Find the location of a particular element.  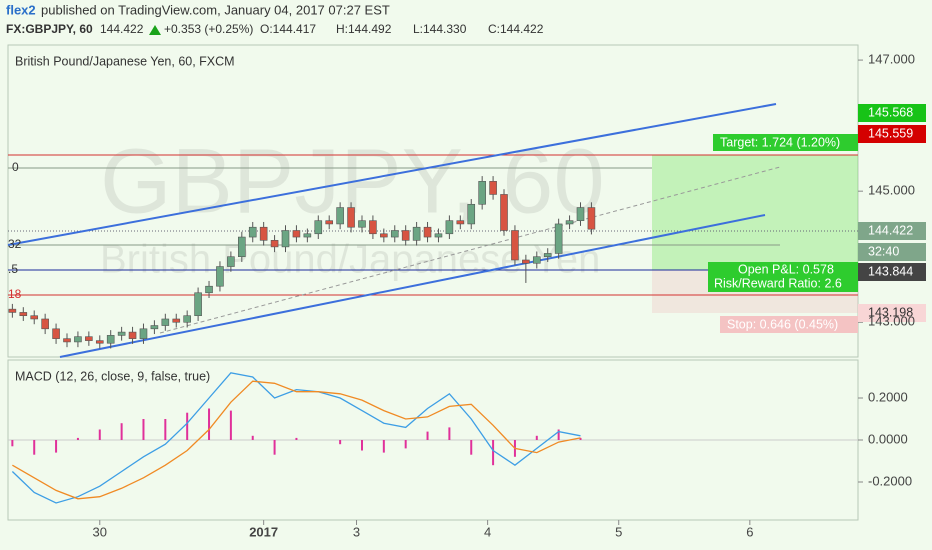

y-tick-label: 0.2000 is located at coordinates (888, 396).